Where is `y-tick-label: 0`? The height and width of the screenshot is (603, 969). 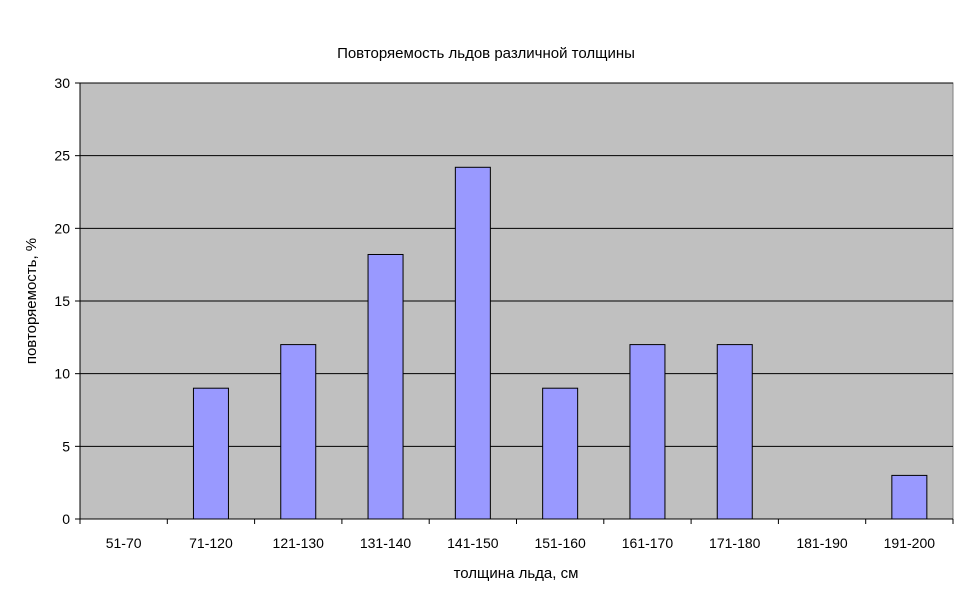
y-tick-label: 0 is located at coordinates (66, 519).